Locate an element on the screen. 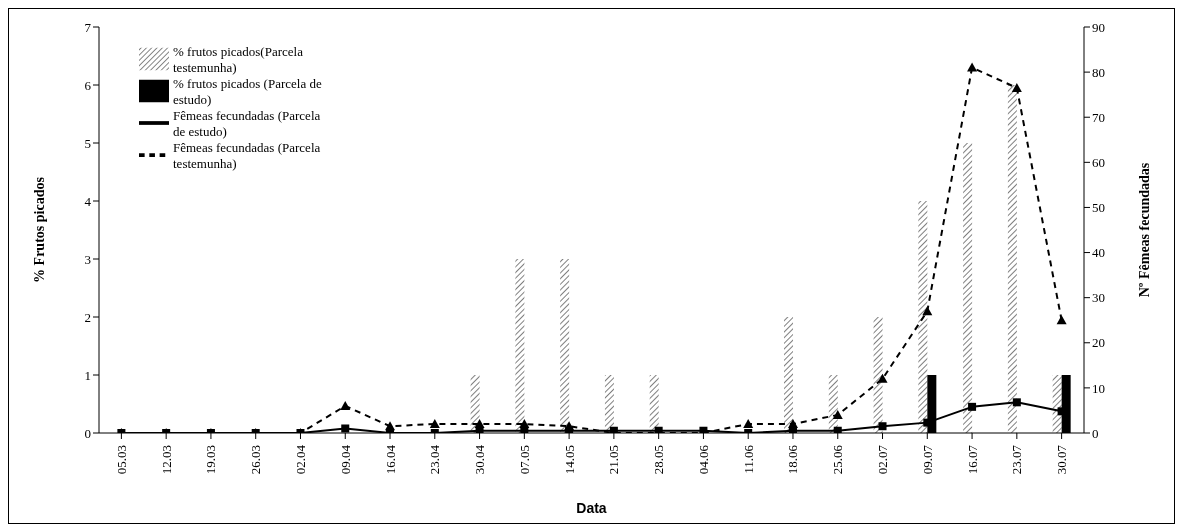  y-axis-title: % Frutos picados is located at coordinates (39, 229).